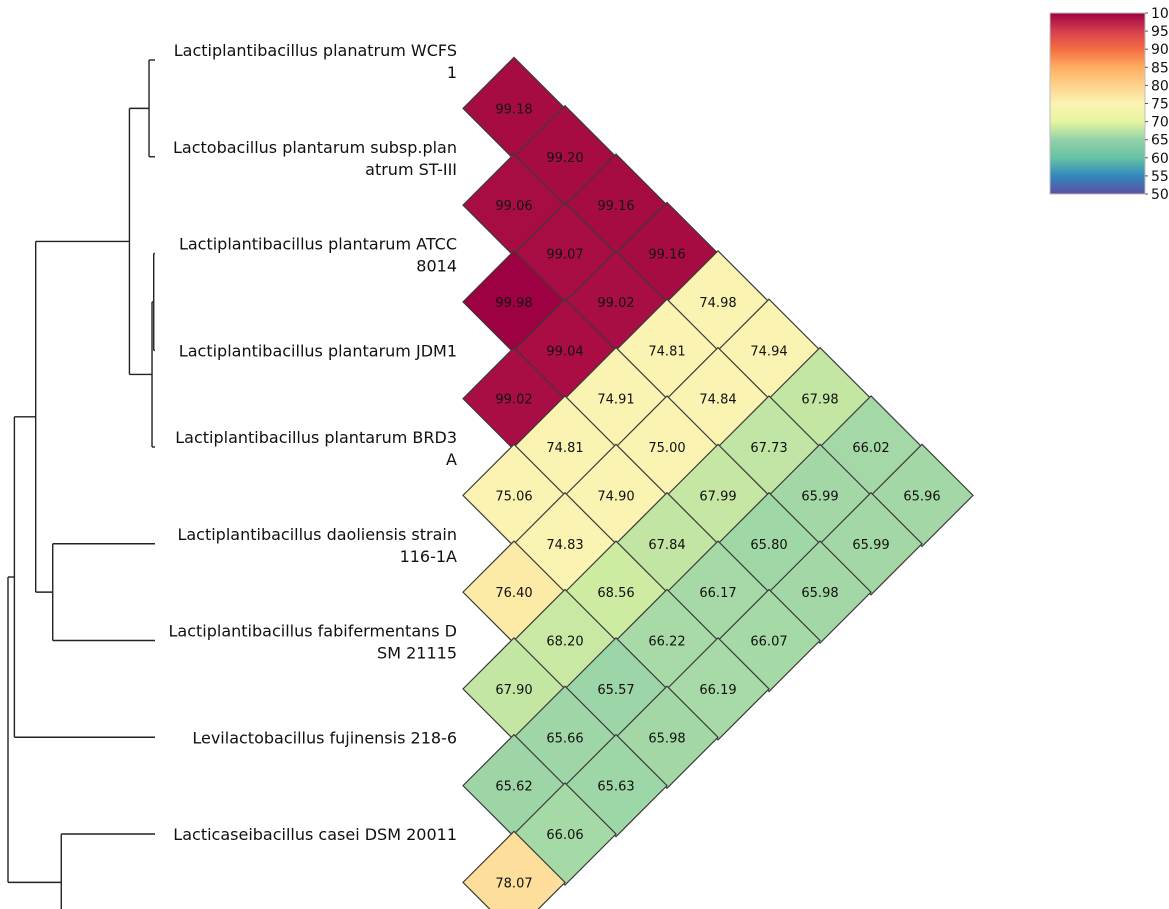 Image resolution: width=1169 pixels, height=909 pixels. Describe the element at coordinates (768, 351) in the screenshot. I see `heatmap-cell-value: 74.94` at that location.